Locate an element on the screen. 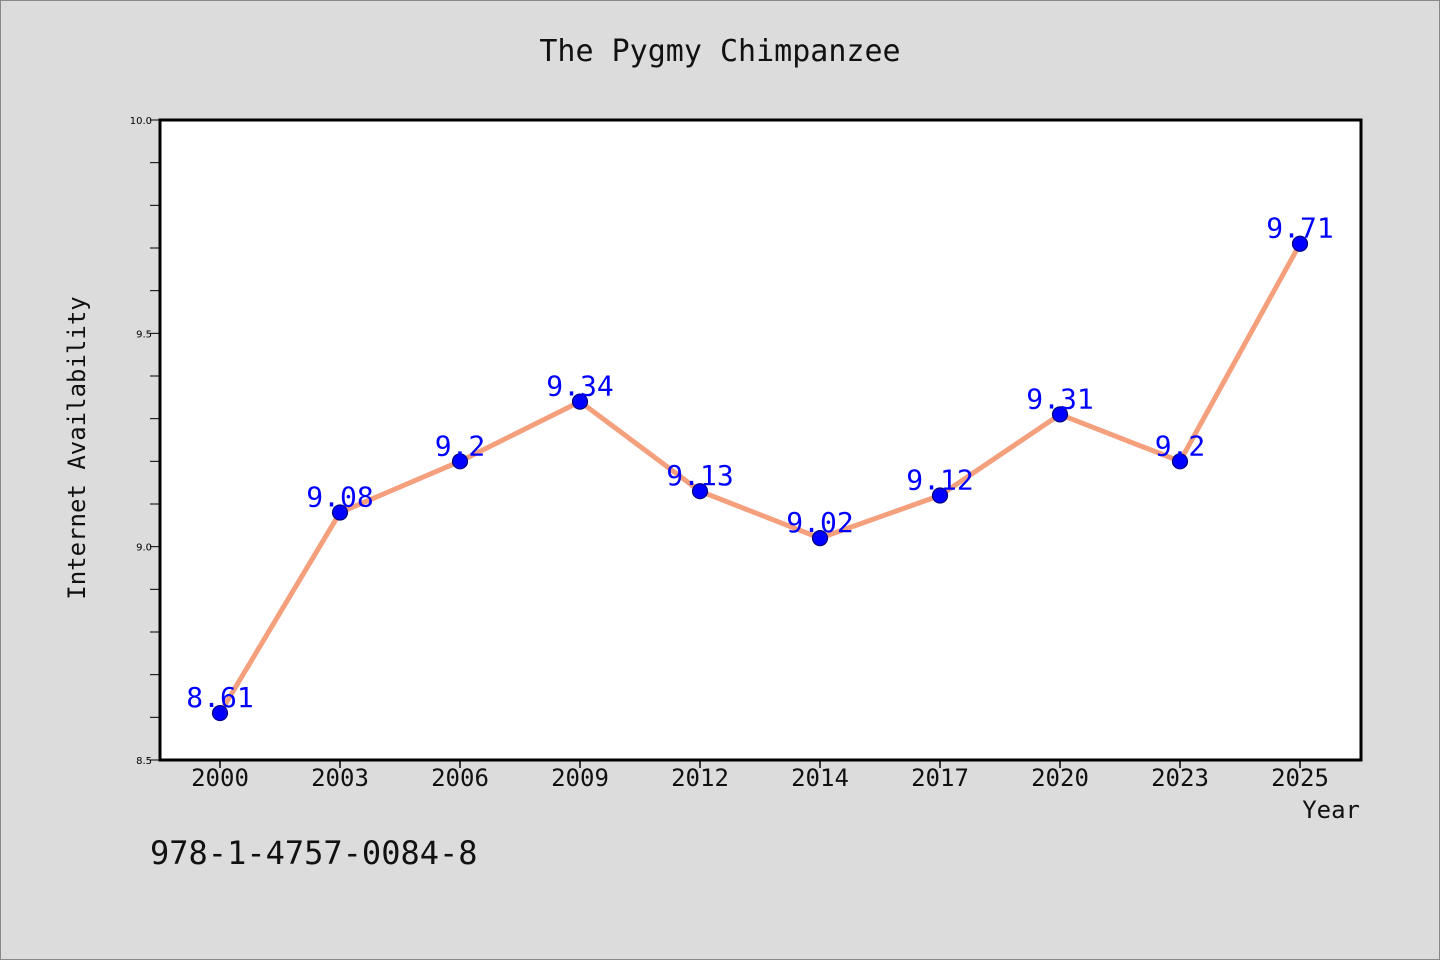  chart-title: The Pygmy Chimpanzee is located at coordinates (720, 51).